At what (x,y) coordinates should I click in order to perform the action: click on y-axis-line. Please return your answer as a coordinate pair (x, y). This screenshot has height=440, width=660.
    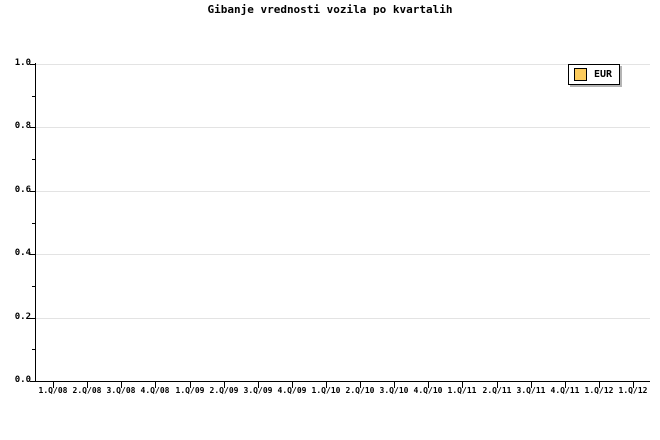
    Looking at the image, I should click on (35, 222).